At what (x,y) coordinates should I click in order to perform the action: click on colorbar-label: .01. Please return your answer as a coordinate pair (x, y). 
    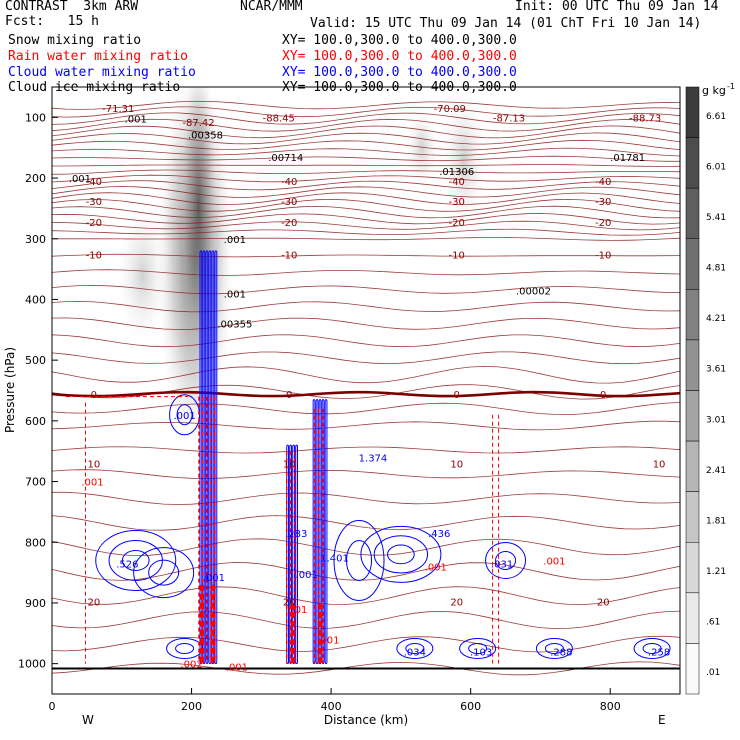
    Looking at the image, I should click on (713, 673).